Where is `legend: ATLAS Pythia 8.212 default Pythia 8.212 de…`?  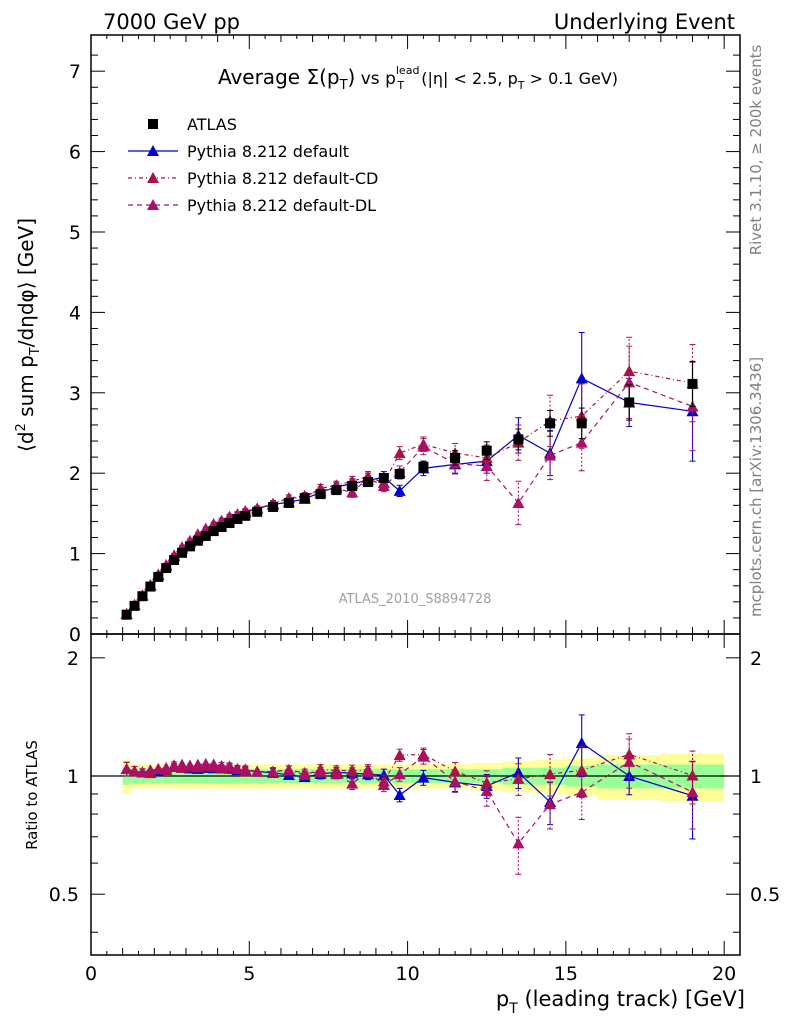
legend: ATLAS Pythia 8.212 default Pythia 8.212 de… is located at coordinates (253, 165).